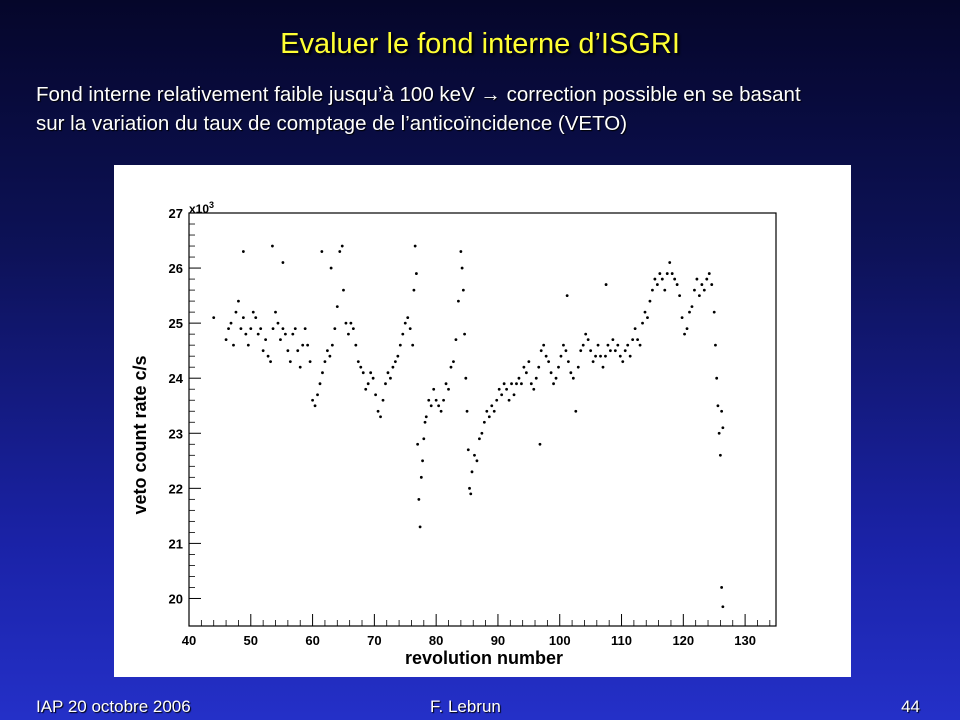 The height and width of the screenshot is (720, 960). I want to click on y-tick-label: 25, so click(176, 323).